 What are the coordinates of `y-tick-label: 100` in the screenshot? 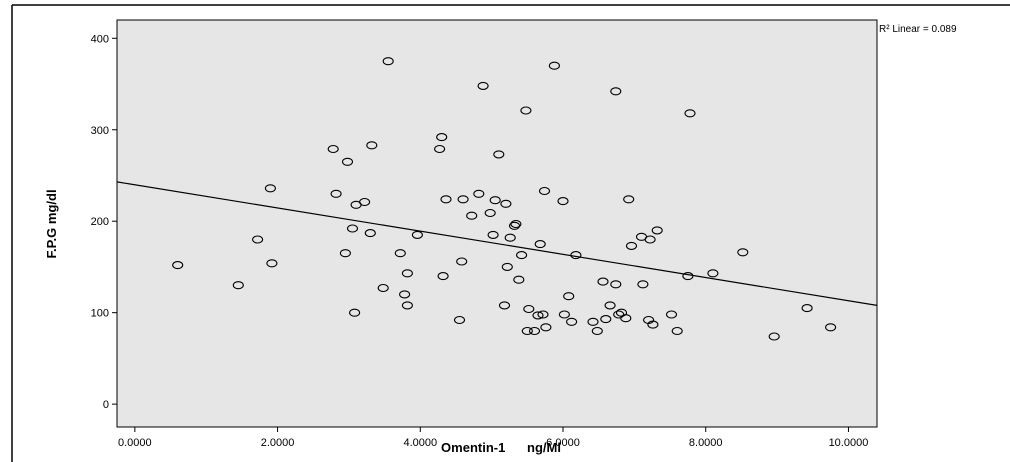 It's located at (100, 314).